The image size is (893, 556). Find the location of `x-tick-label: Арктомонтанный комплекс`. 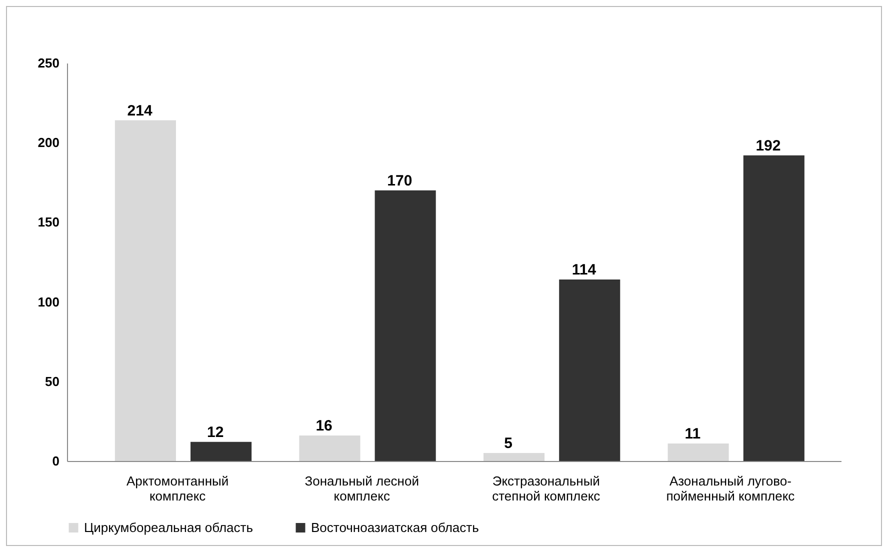

x-tick-label: Арктомонтанный комплекс is located at coordinates (177, 489).